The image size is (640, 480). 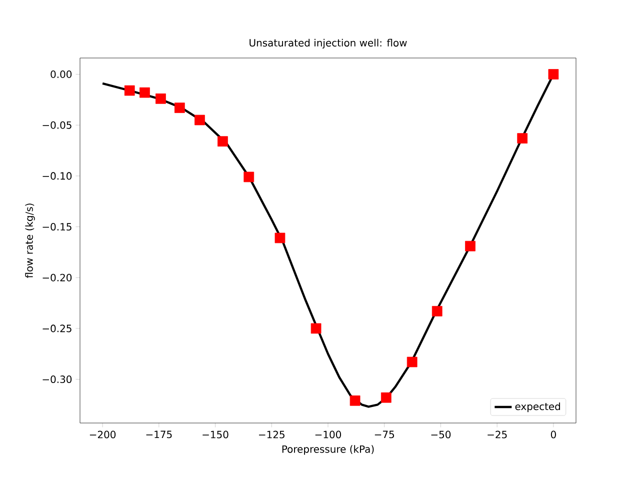 I want to click on x-tick-label: −50, so click(x=441, y=434).